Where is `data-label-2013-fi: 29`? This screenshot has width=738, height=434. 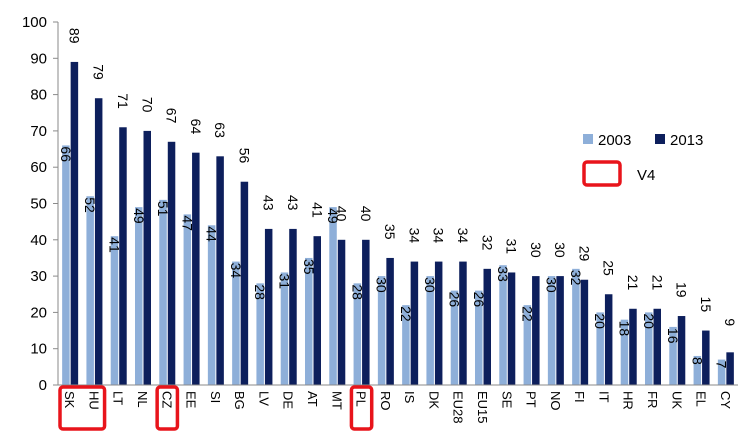
data-label-2013-fi: 29 is located at coordinates (584, 254).